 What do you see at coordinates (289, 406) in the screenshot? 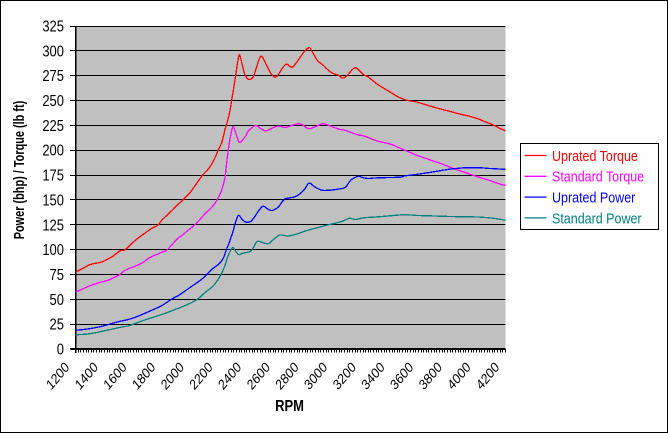
I see `svg-text: RPM` at bounding box center [289, 406].